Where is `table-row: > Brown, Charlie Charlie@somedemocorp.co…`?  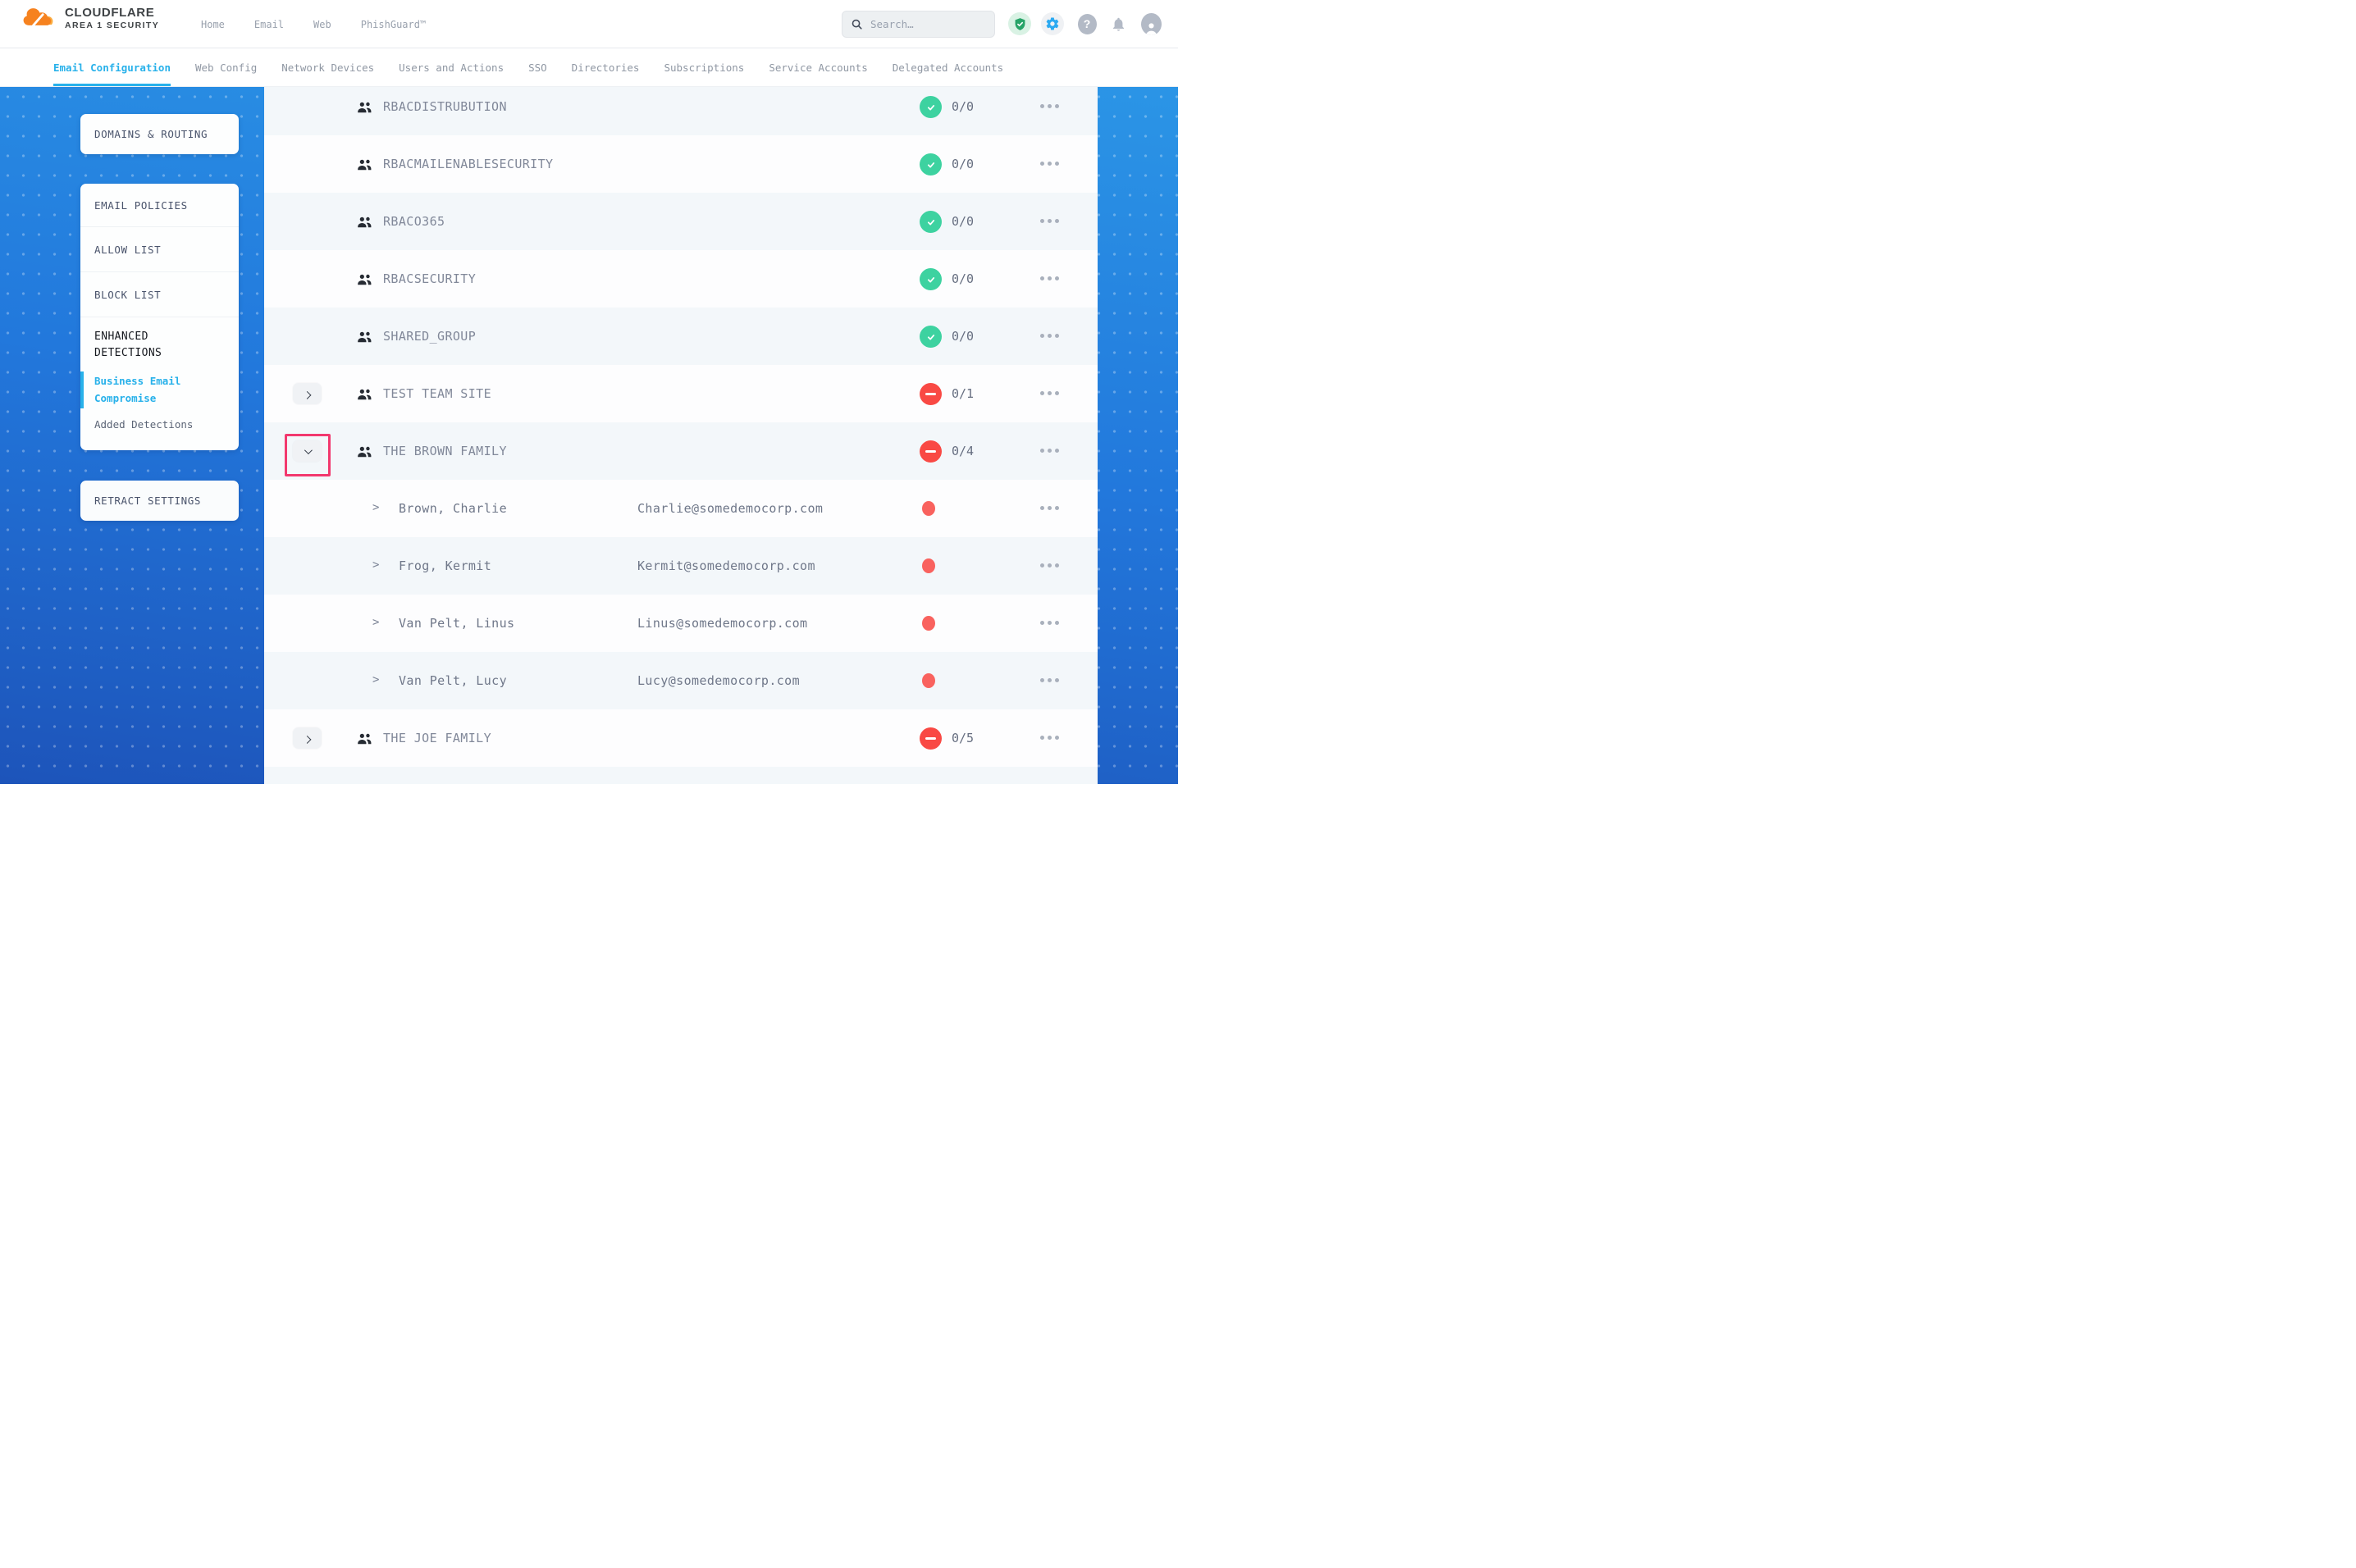
table-row: > Brown, Charlie Charlie@somedemocorp.co… is located at coordinates (681, 509).